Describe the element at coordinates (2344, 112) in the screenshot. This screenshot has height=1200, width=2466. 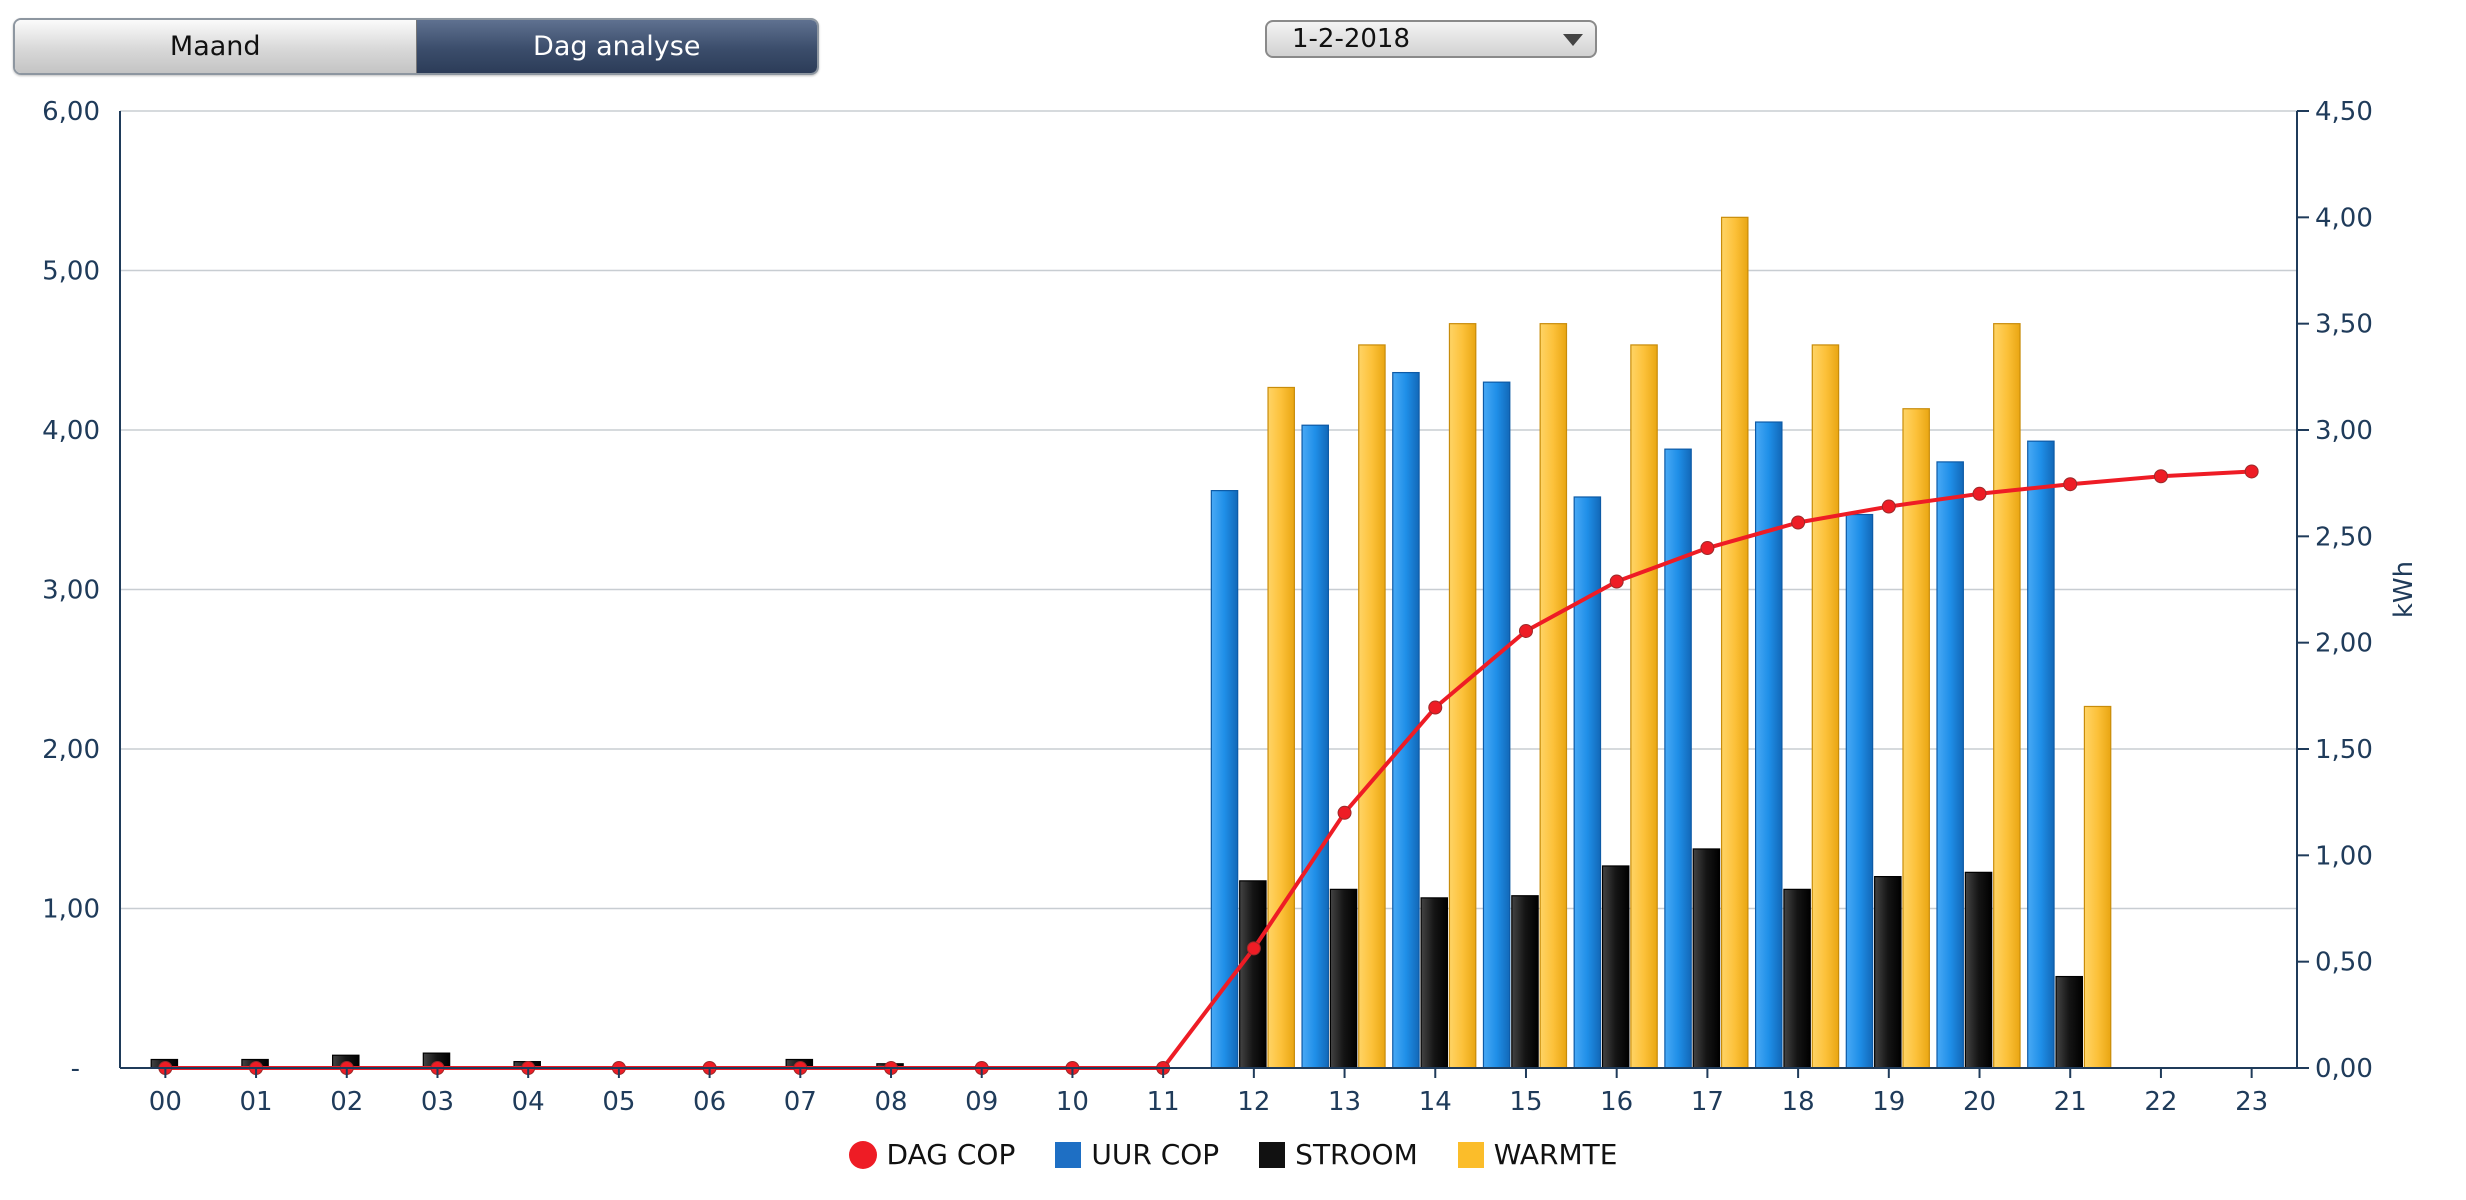
I see `y-right-tick-label: 4,50` at that location.